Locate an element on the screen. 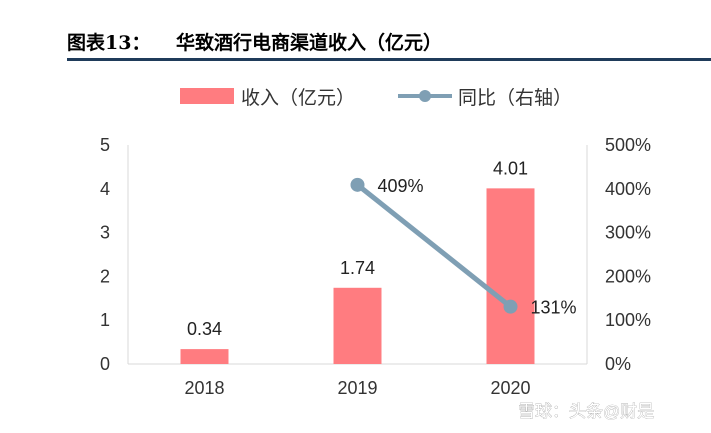 Image resolution: width=711 pixels, height=433 pixels. yoy-line is located at coordinates (434, 246).